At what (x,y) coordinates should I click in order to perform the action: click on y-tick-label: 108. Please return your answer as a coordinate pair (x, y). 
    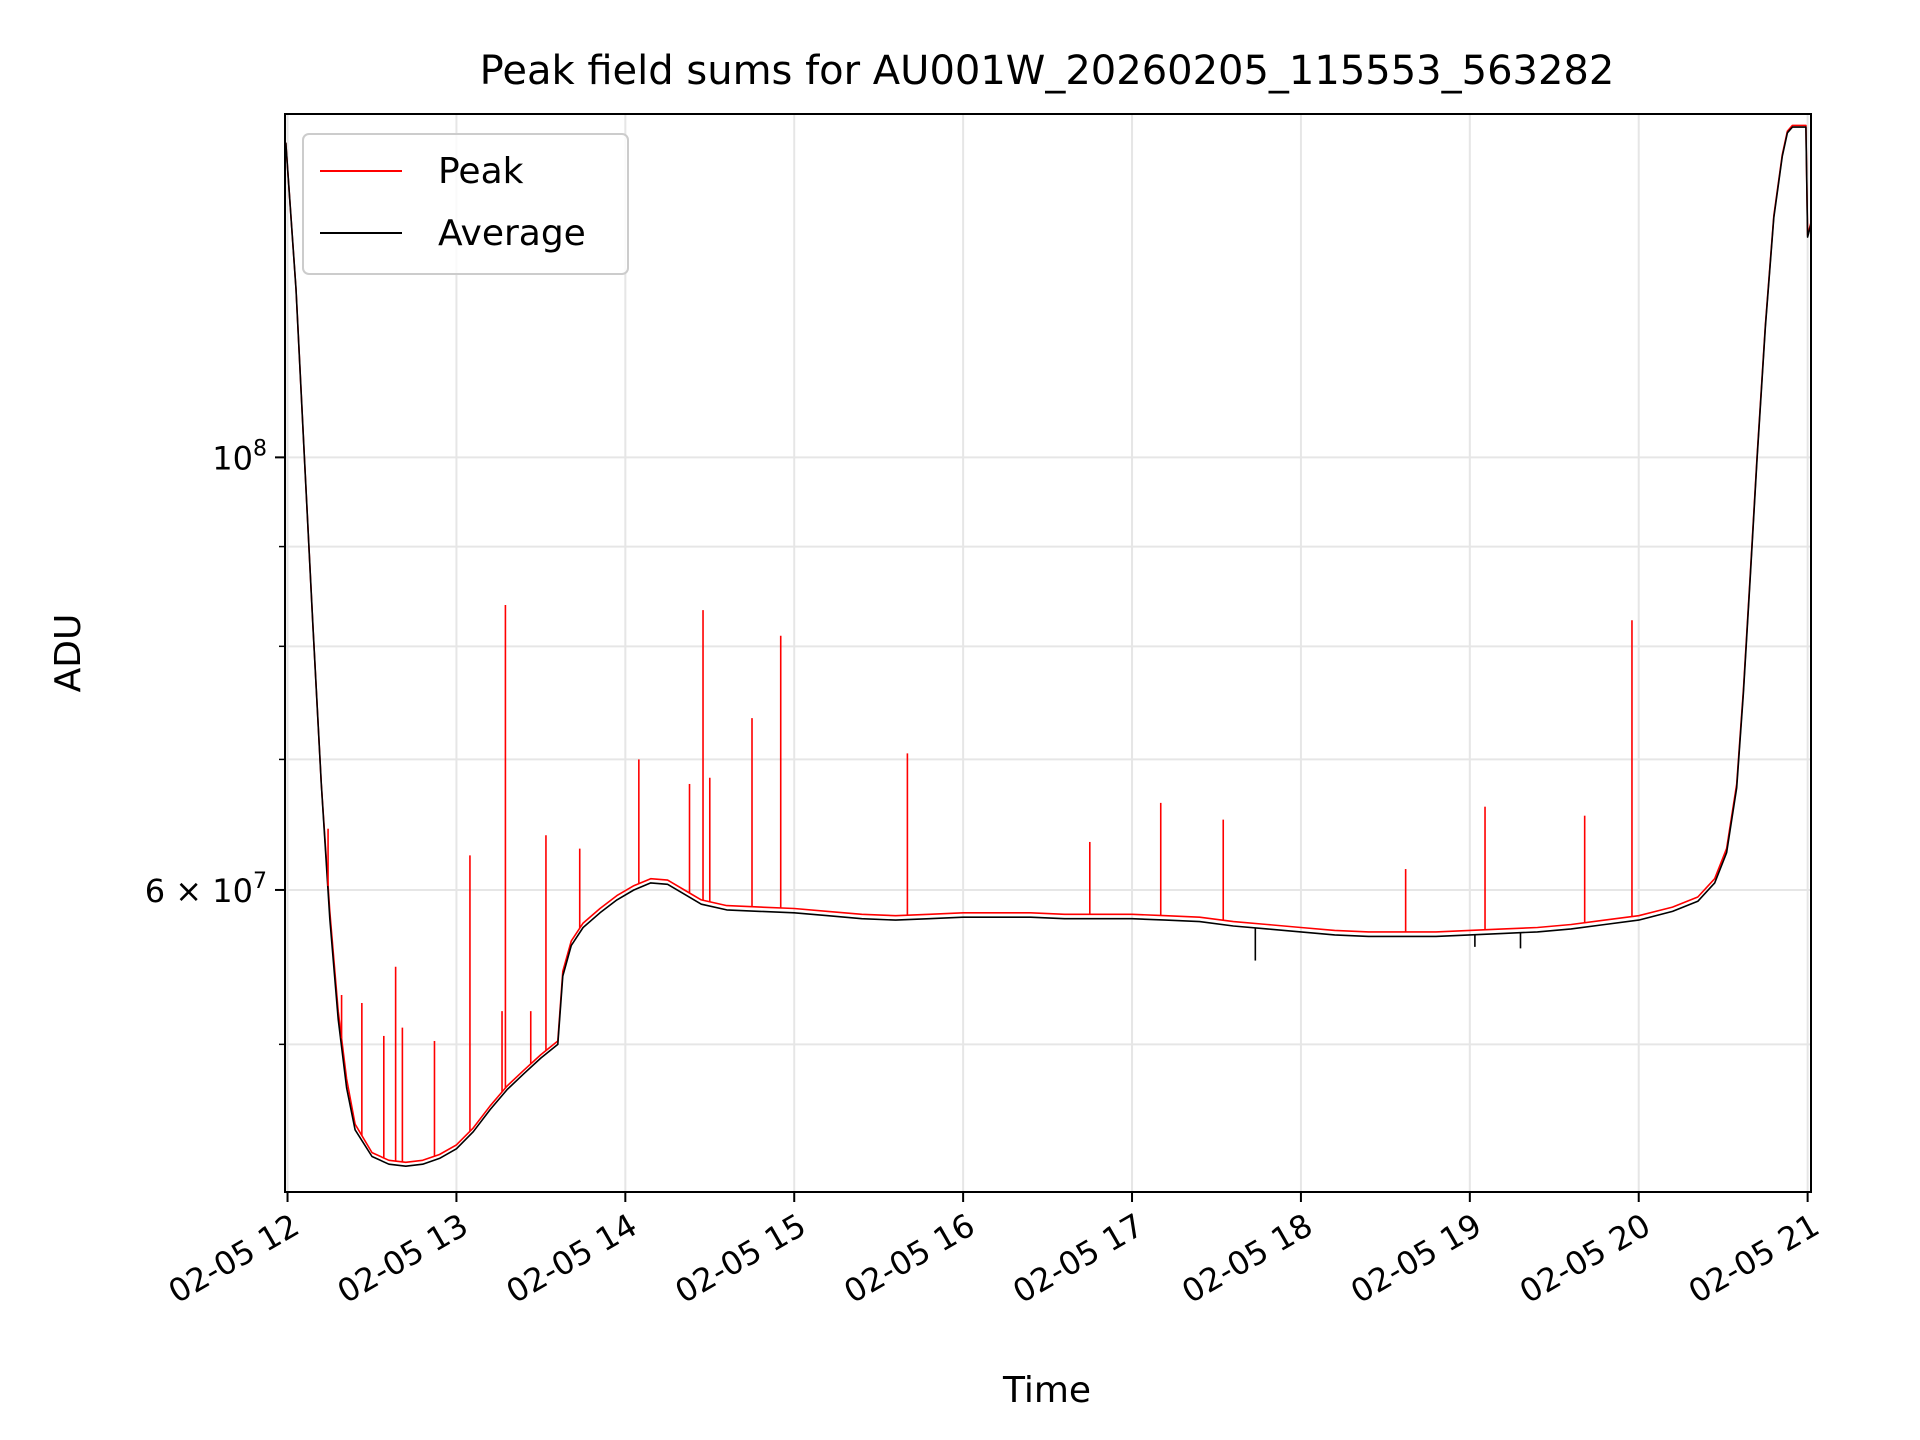
    Looking at the image, I should click on (239, 456).